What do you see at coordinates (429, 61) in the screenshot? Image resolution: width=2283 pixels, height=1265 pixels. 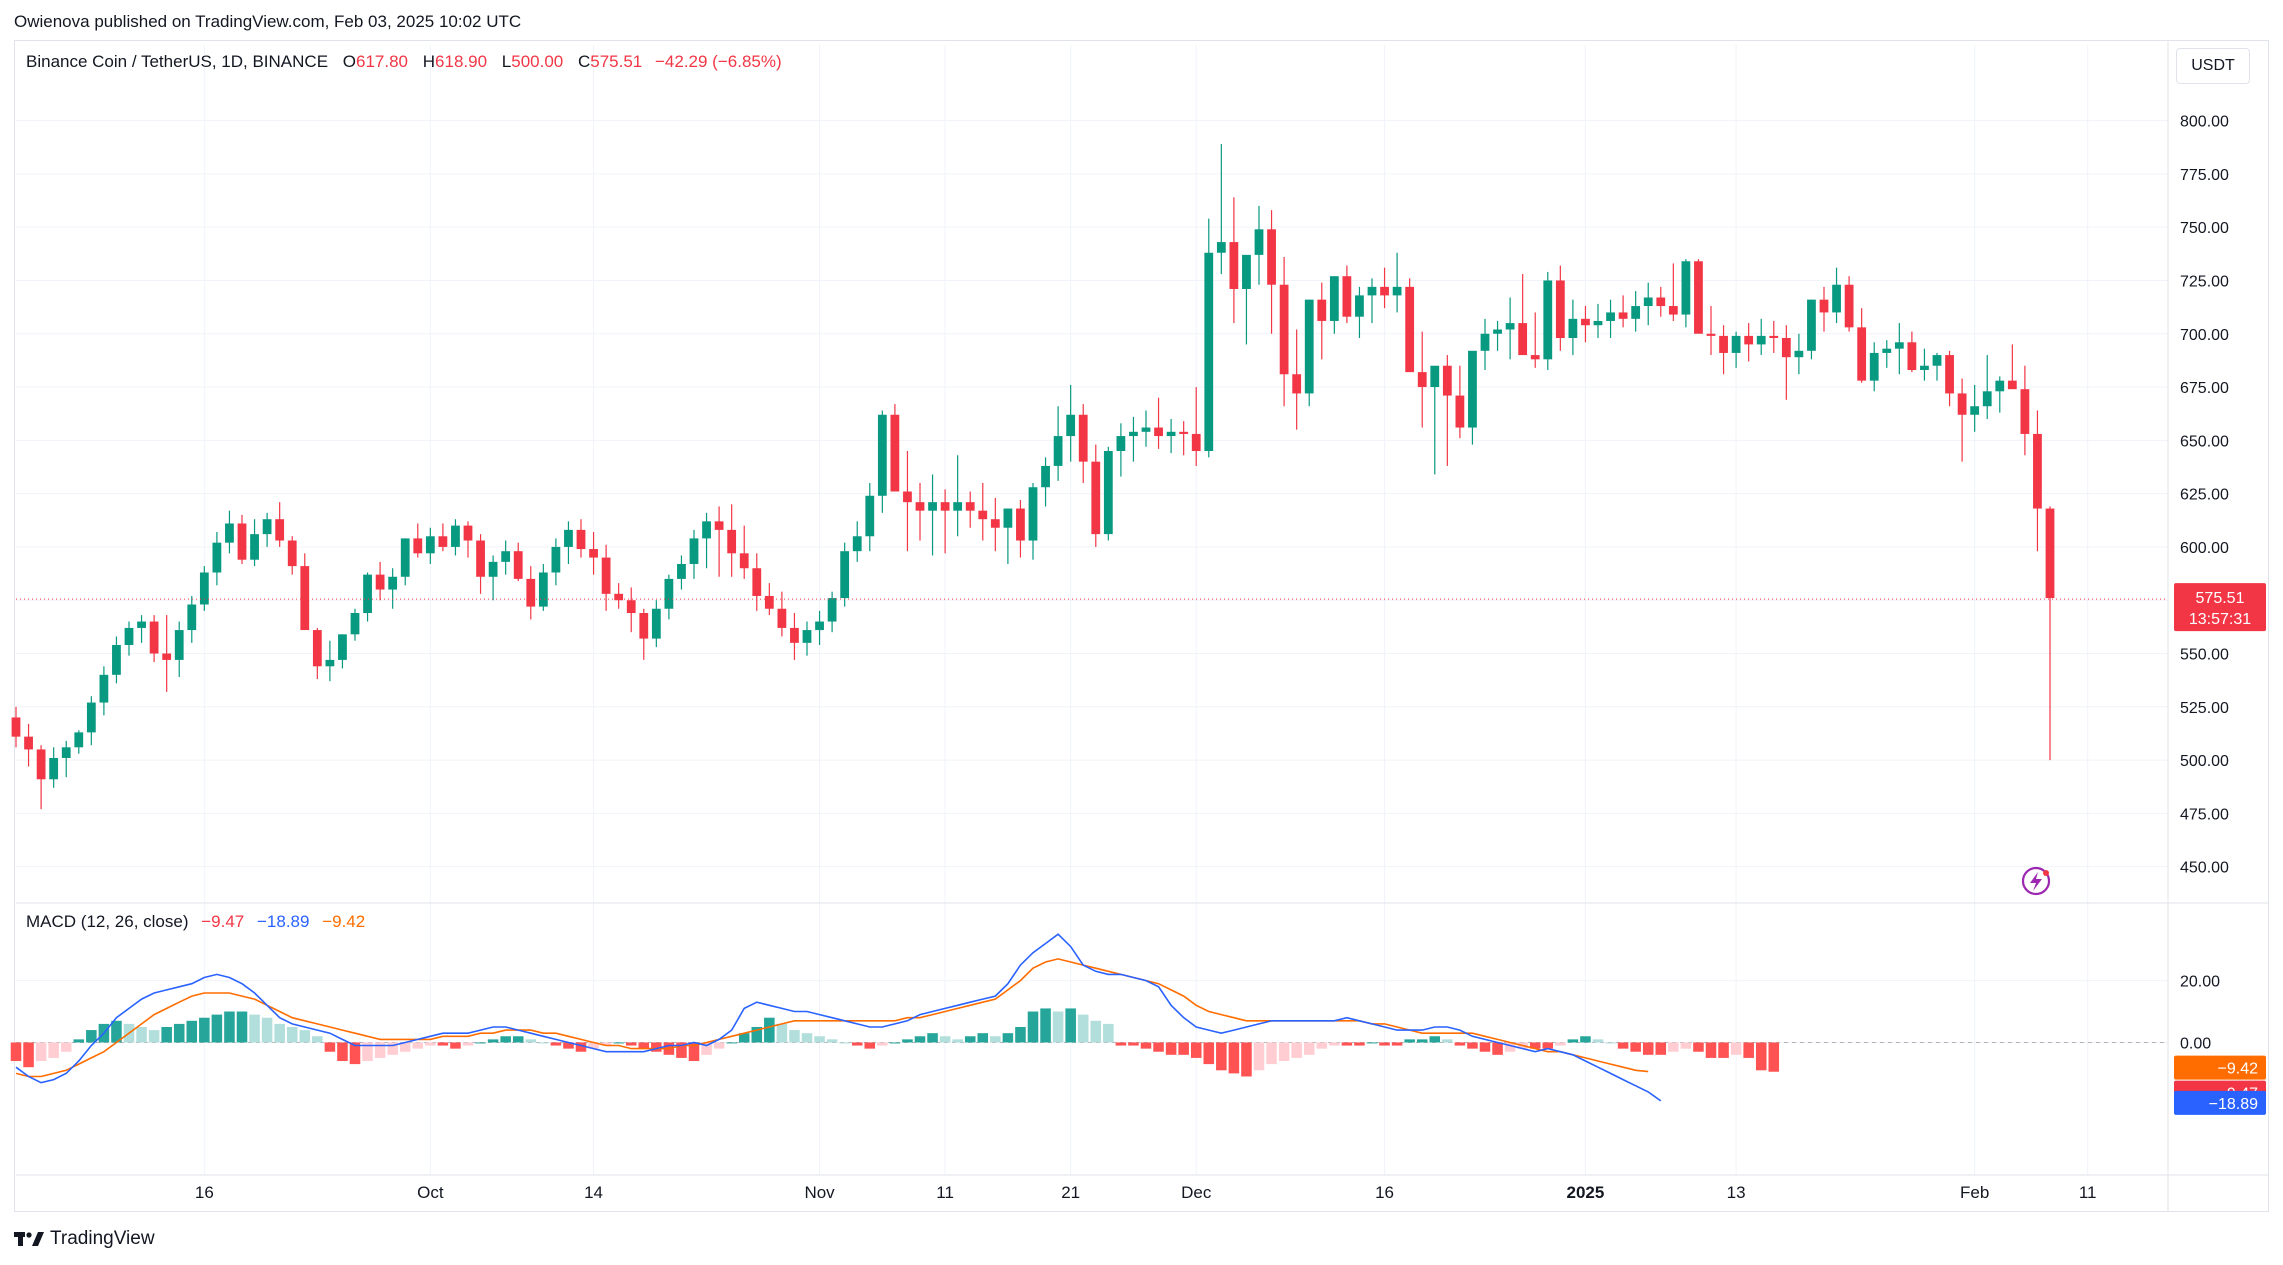 I see `high-label: H` at bounding box center [429, 61].